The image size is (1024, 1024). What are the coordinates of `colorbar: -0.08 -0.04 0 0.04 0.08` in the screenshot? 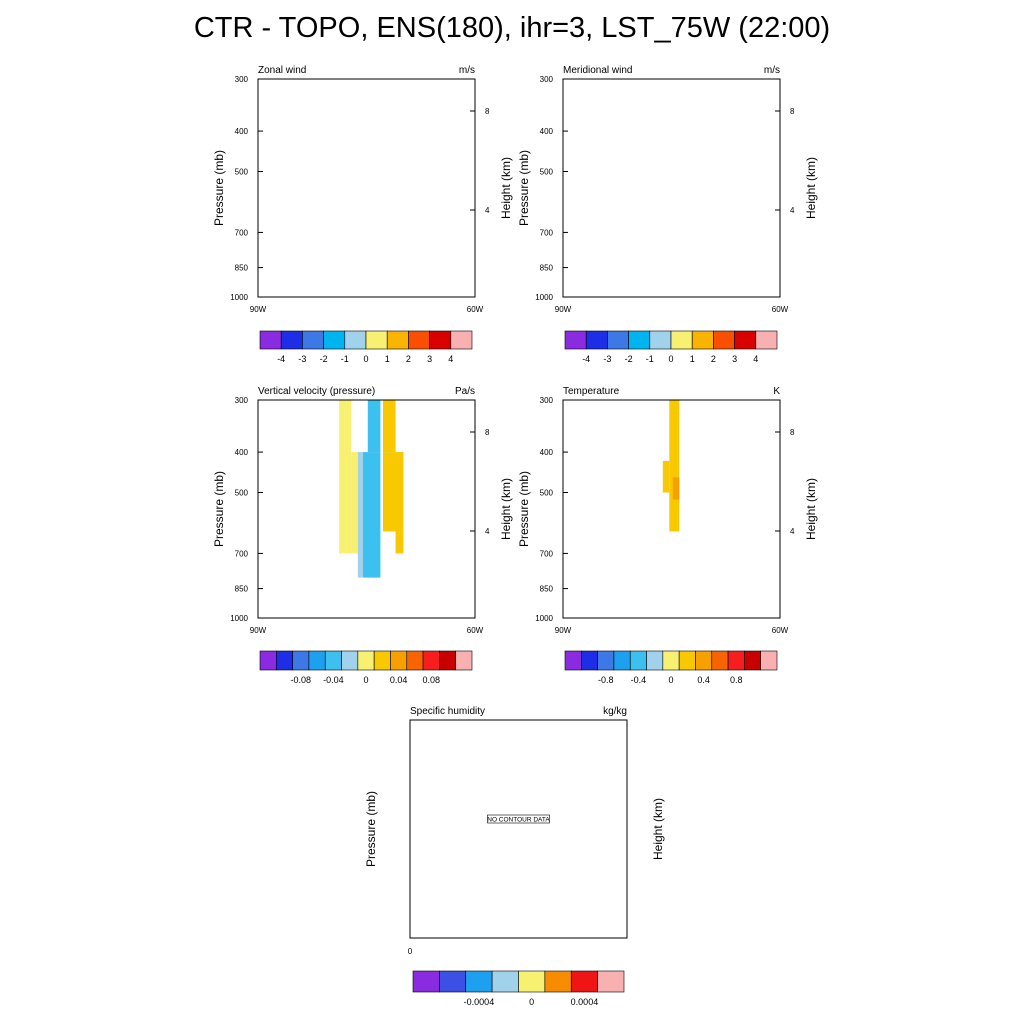 It's located at (366, 667).